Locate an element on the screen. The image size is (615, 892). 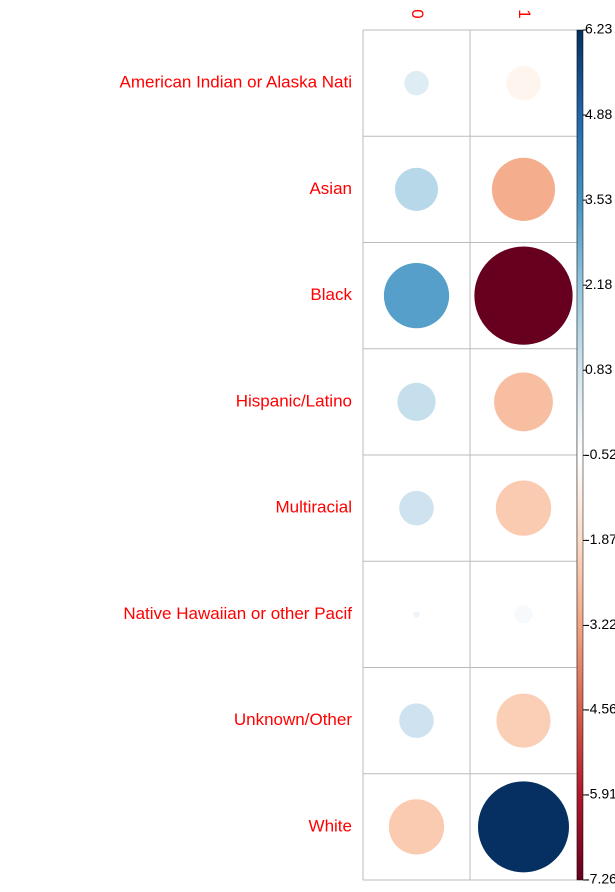
row-label: Native Hawaiian or other Pacif is located at coordinates (237, 613).